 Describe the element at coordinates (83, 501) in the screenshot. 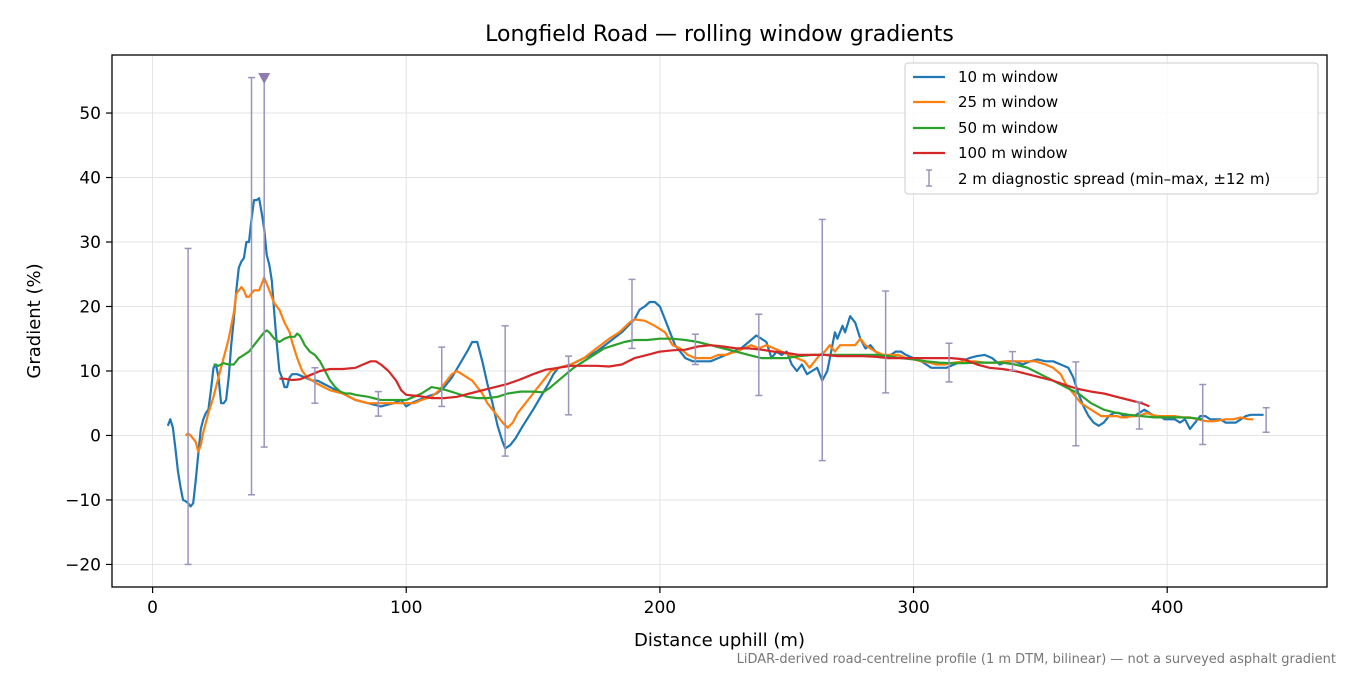

I see `y-tick-label: −10` at that location.